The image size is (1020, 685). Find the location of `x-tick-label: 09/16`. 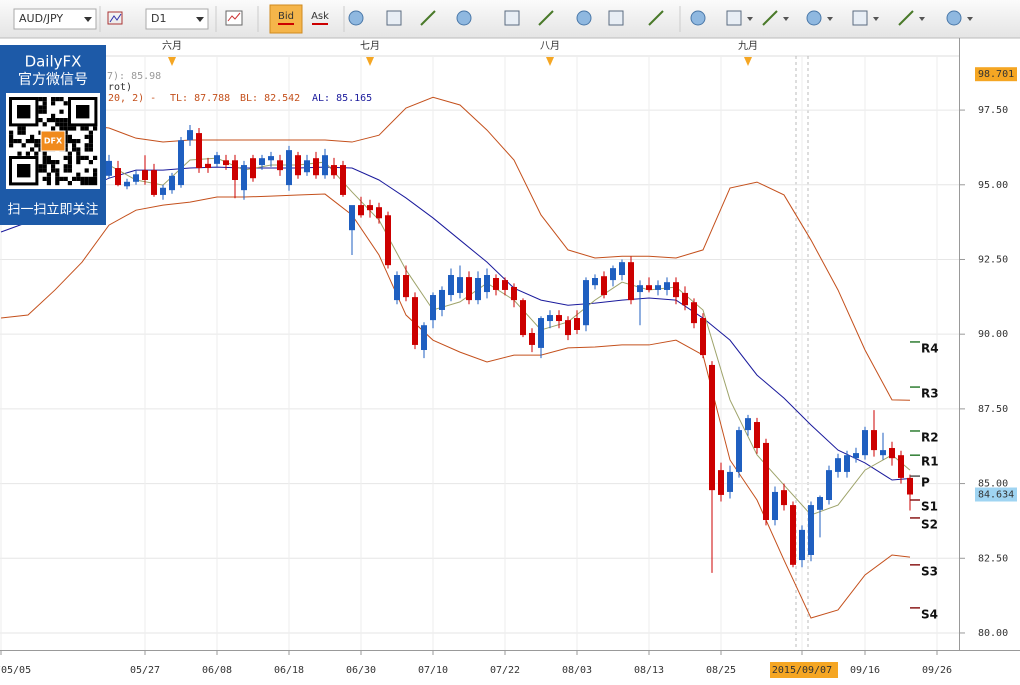

x-tick-label: 09/16 is located at coordinates (865, 670).